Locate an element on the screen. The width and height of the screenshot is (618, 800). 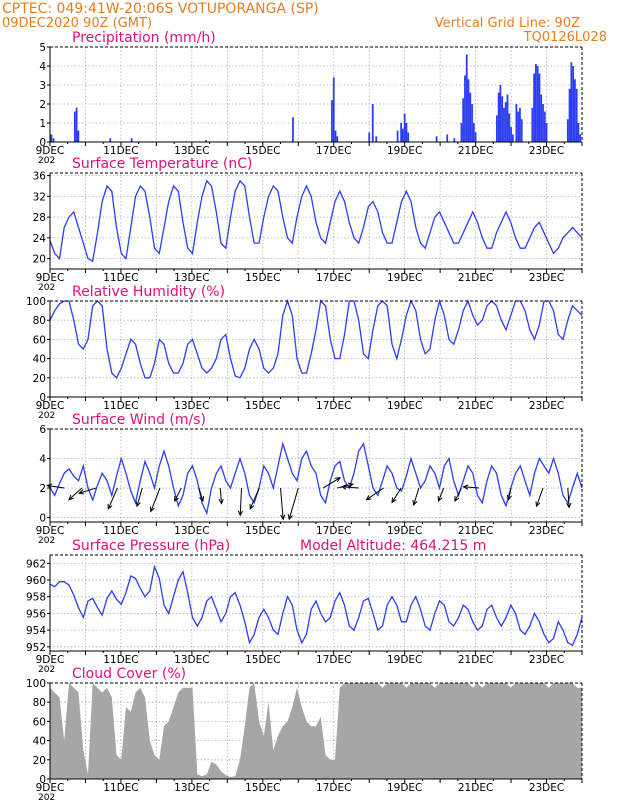
wind-xtick-label: 21DEC is located at coordinates (475, 531).